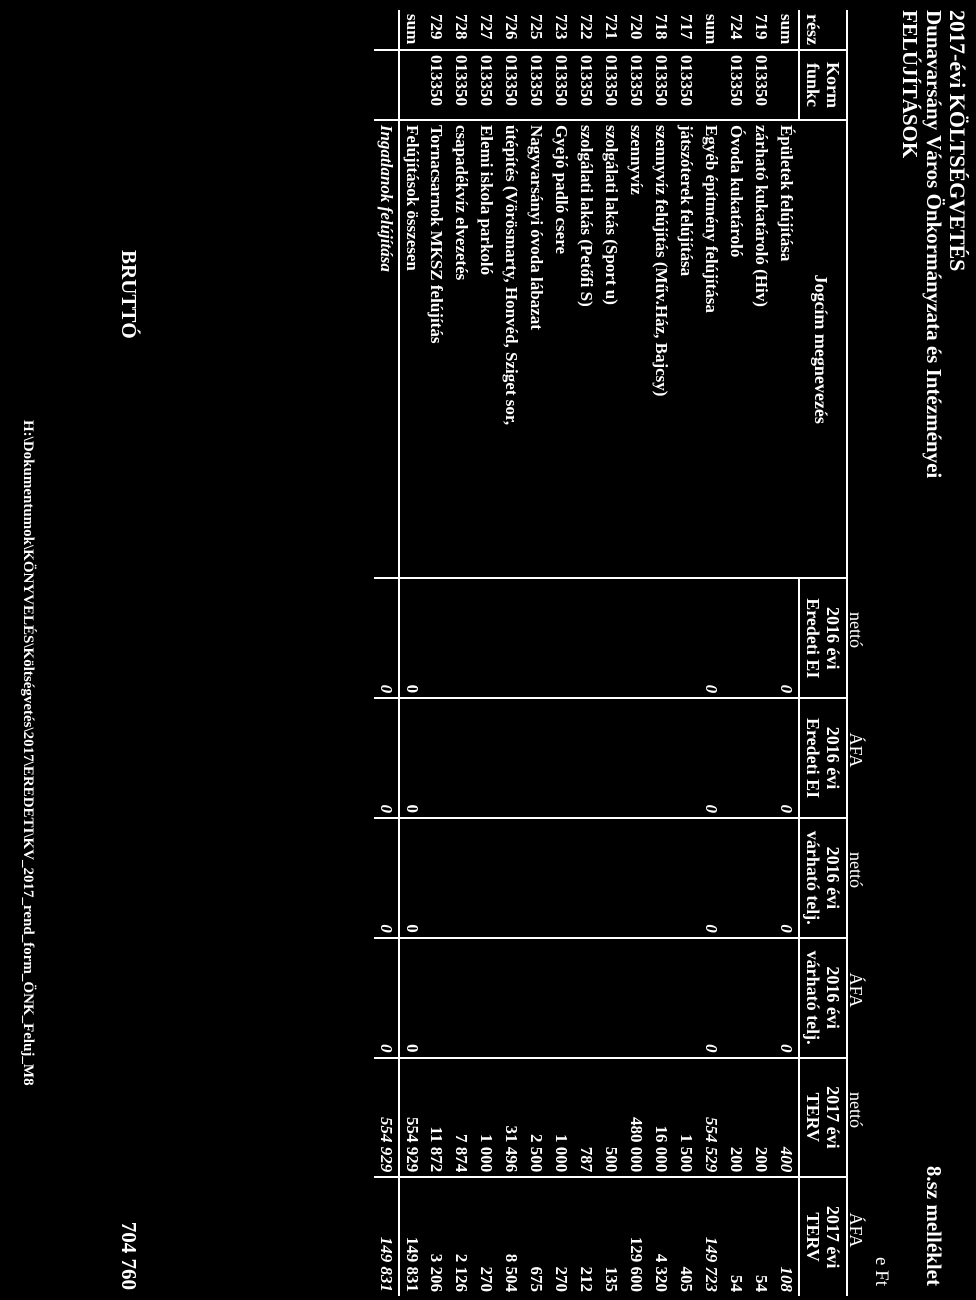  Describe the element at coordinates (411, 1236) in the screenshot. I see `cell-v6: 149 831` at that location.